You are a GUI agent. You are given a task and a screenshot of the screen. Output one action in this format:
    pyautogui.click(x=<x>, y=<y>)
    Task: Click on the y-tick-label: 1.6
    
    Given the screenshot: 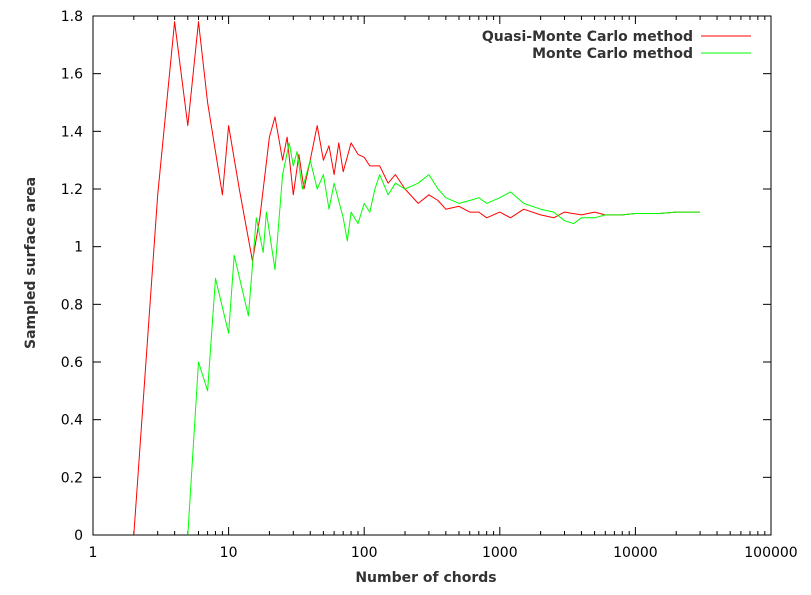 What is the action you would take?
    pyautogui.click(x=72, y=75)
    